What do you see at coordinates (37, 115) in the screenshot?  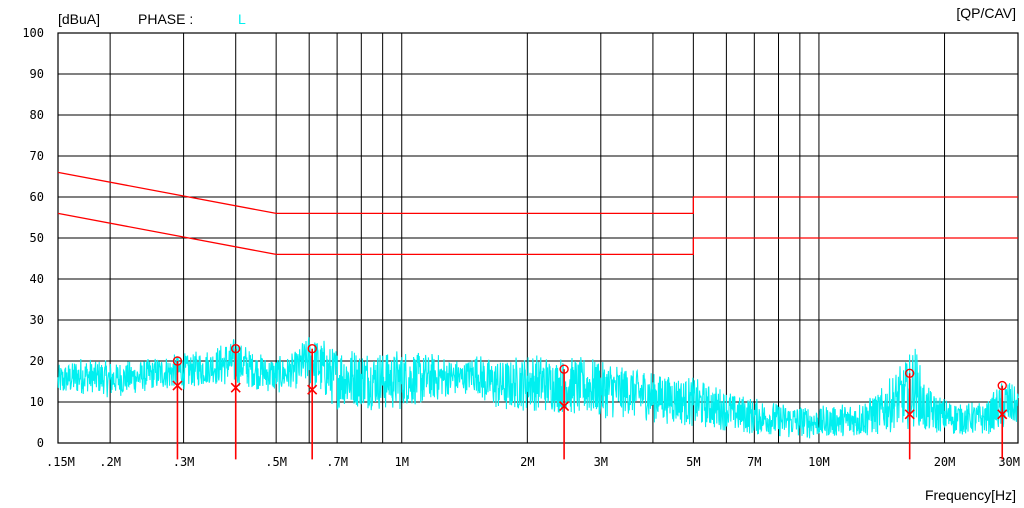 I see `y-tick-label: 80` at bounding box center [37, 115].